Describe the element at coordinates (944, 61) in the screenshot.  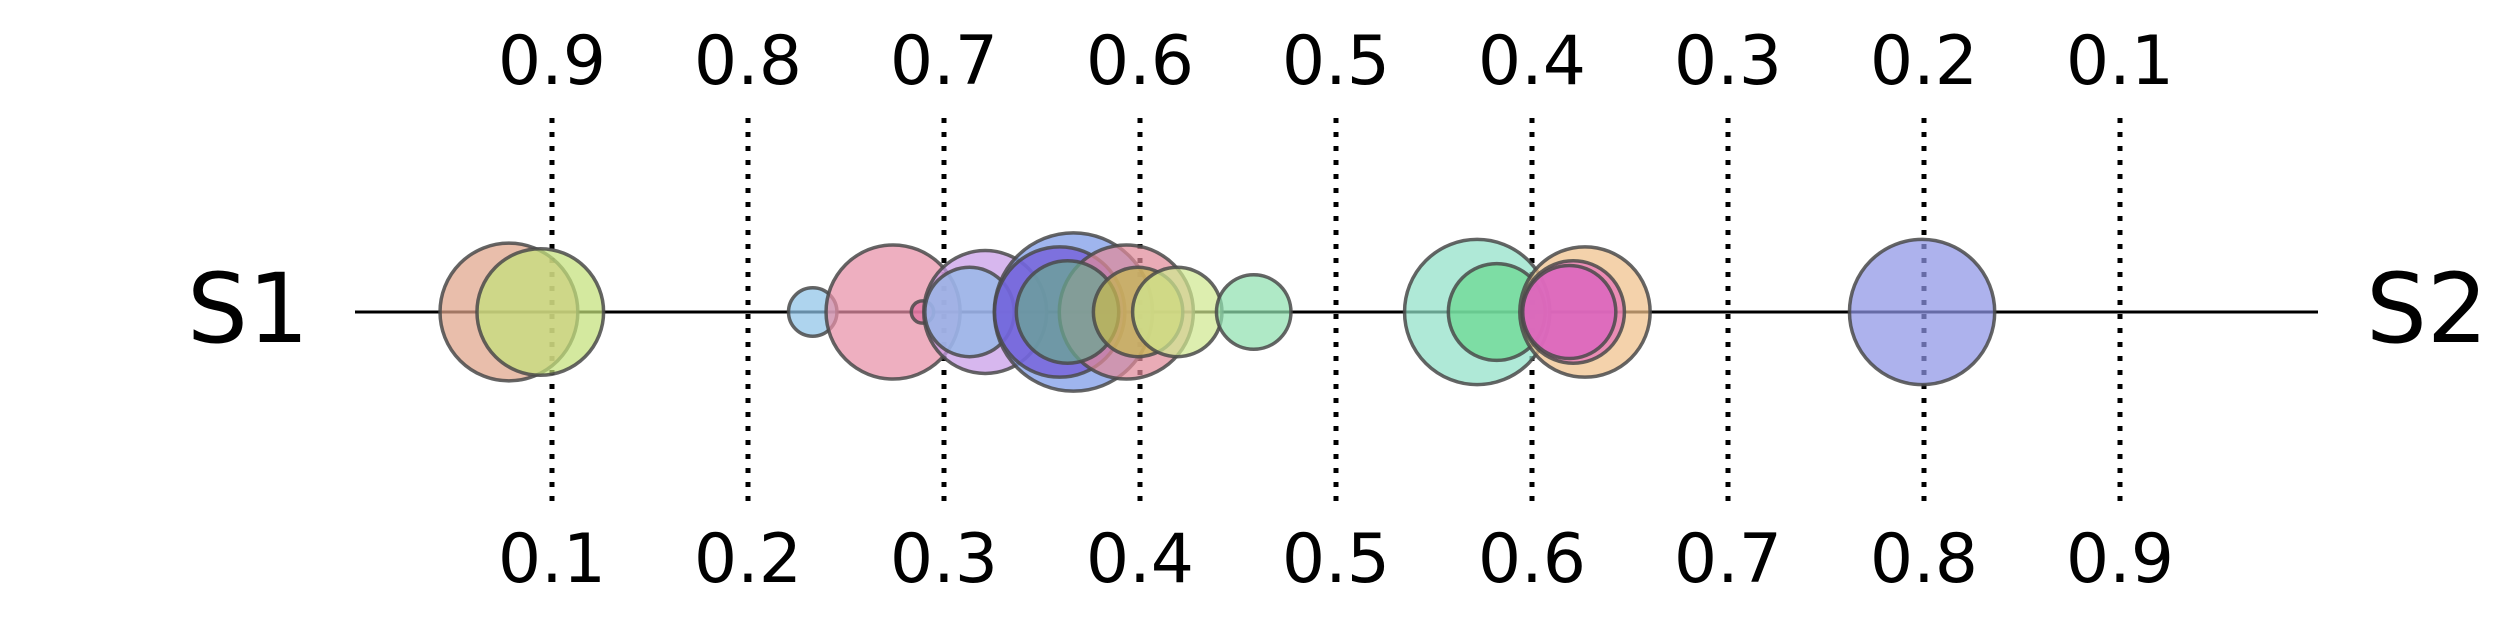
I see `top-tick-label-3: 0.7` at that location.